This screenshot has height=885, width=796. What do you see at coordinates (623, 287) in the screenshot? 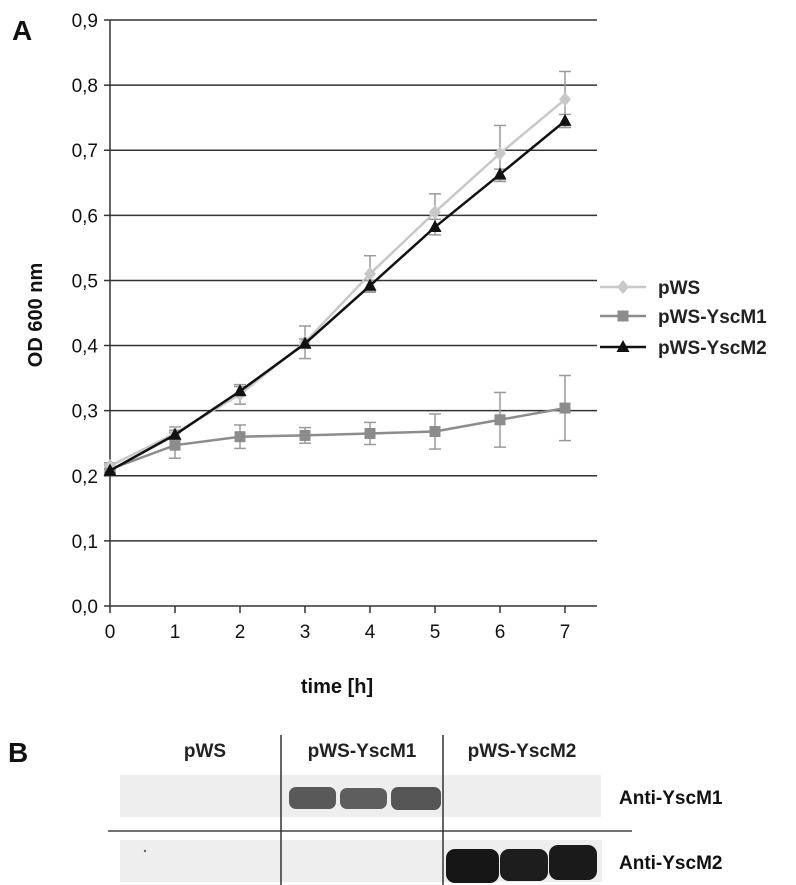
I see `legend-marker-pws` at bounding box center [623, 287].